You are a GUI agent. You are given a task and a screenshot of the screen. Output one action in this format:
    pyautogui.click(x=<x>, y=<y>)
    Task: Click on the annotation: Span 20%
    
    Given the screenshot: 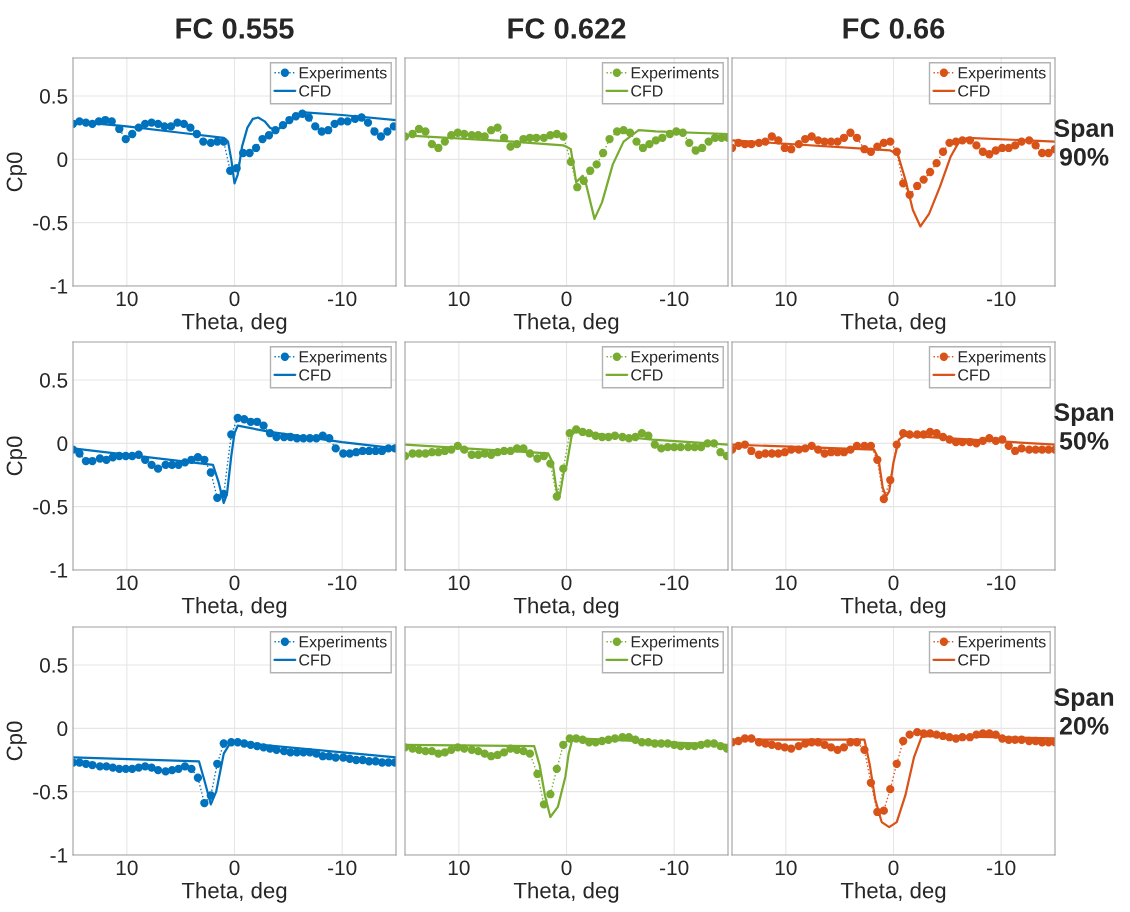 What is the action you would take?
    pyautogui.click(x=1084, y=711)
    